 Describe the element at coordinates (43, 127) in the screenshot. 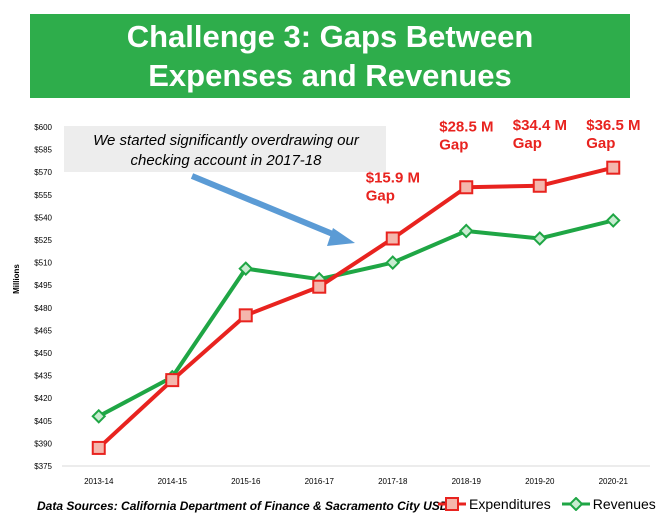

I see `y-tick-label: $600` at that location.